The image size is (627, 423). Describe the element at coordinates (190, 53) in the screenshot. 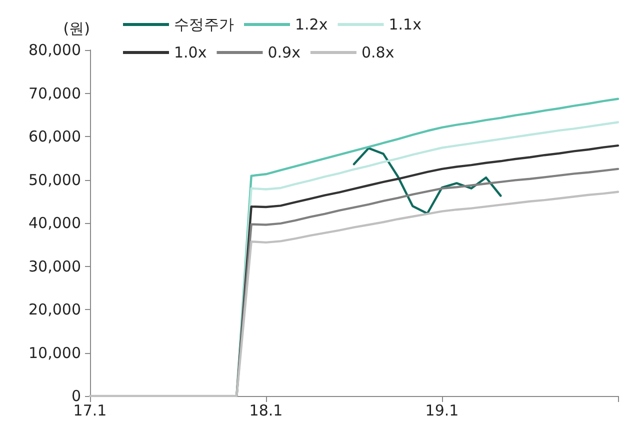

I see `legend-label: 1.0x` at that location.